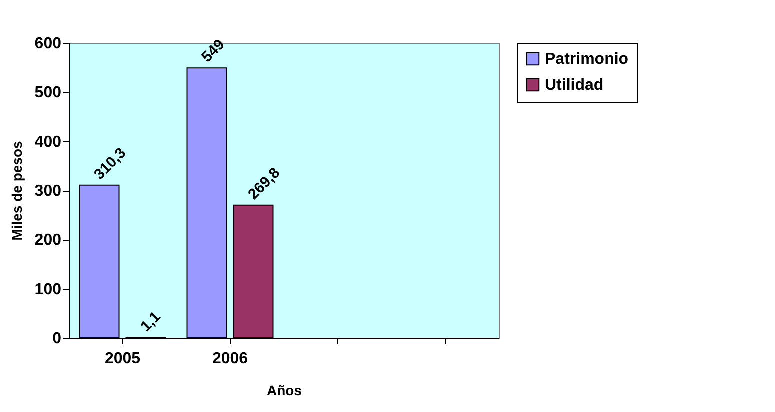 The image size is (775, 412). What do you see at coordinates (16, 190) in the screenshot?
I see `y-axis-title: Miles de pesos` at bounding box center [16, 190].